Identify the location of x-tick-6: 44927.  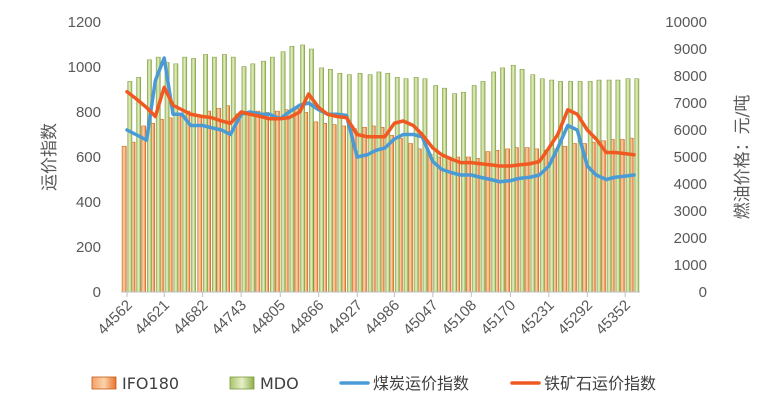
(346, 318).